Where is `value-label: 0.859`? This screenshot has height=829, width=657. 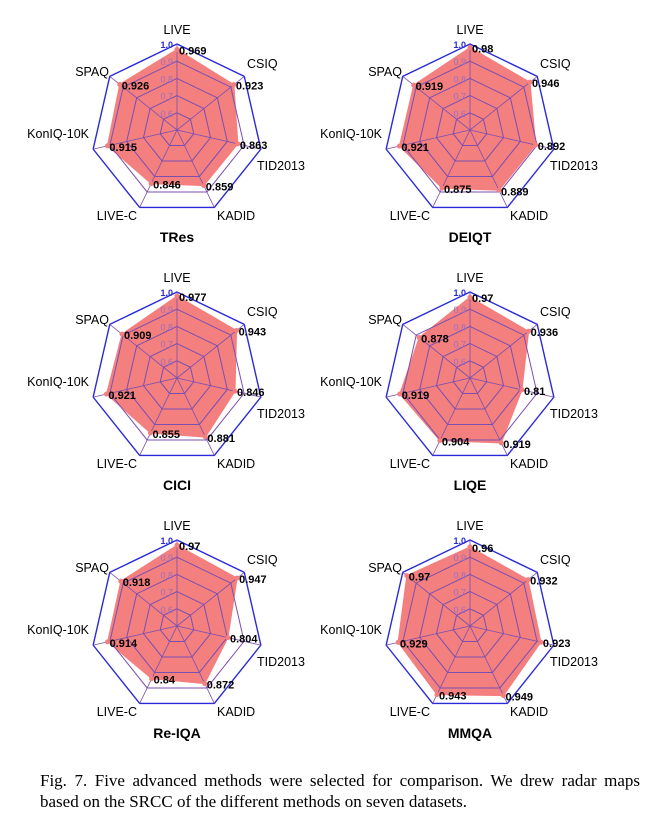 value-label: 0.859 is located at coordinates (220, 188).